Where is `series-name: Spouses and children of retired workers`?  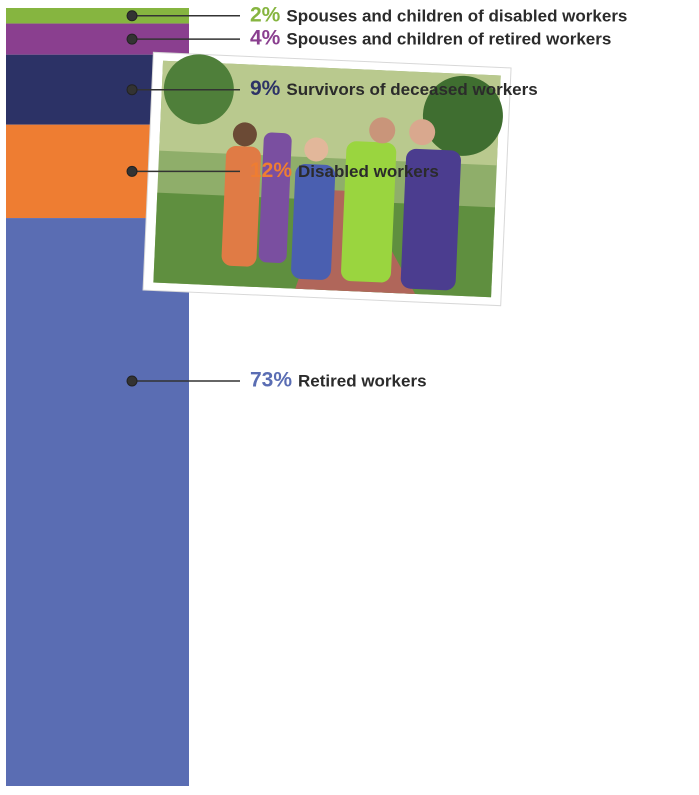 series-name: Spouses and children of retired workers is located at coordinates (448, 39).